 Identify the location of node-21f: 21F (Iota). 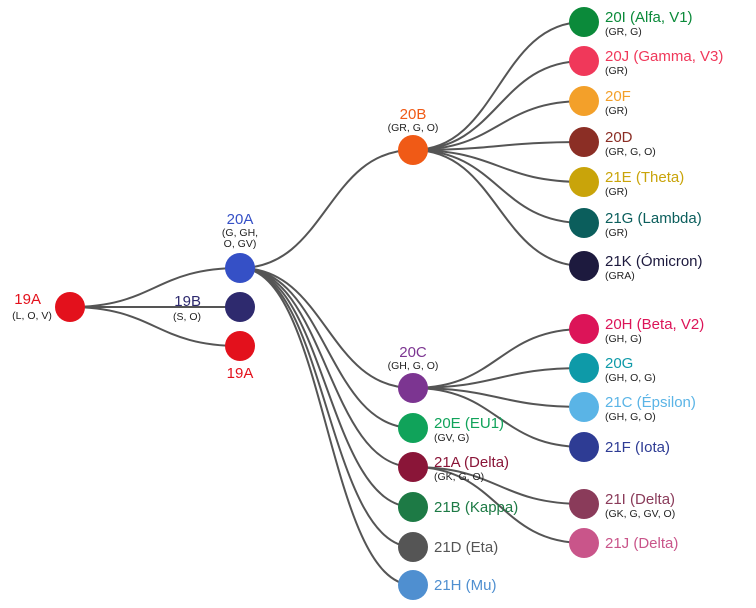
(619, 447).